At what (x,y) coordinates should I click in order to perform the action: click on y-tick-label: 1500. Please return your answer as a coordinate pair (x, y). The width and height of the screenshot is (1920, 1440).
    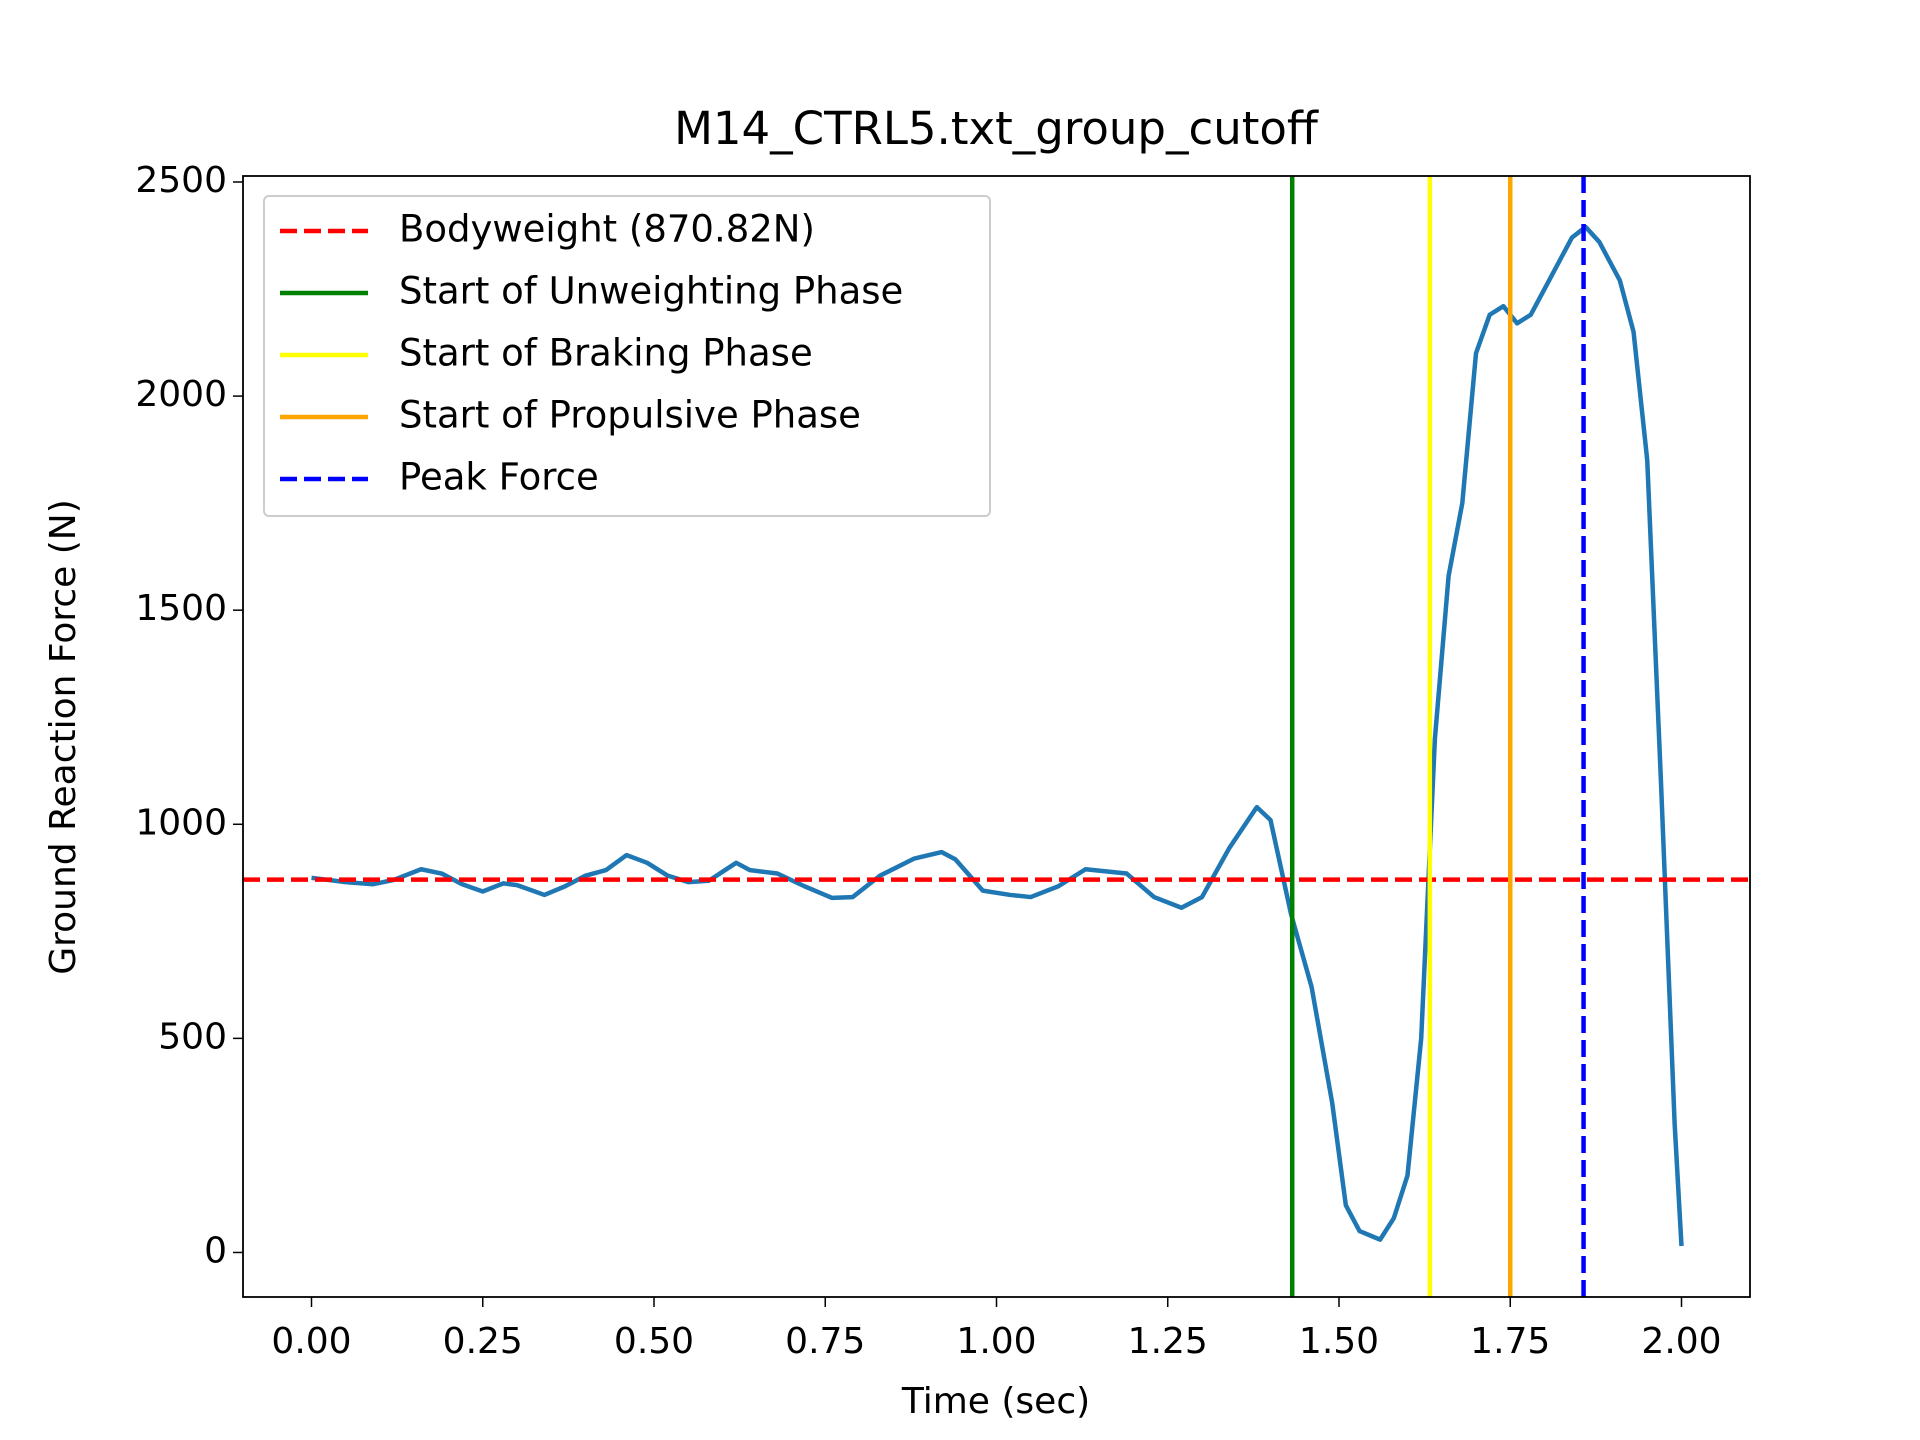
    Looking at the image, I should click on (181, 608).